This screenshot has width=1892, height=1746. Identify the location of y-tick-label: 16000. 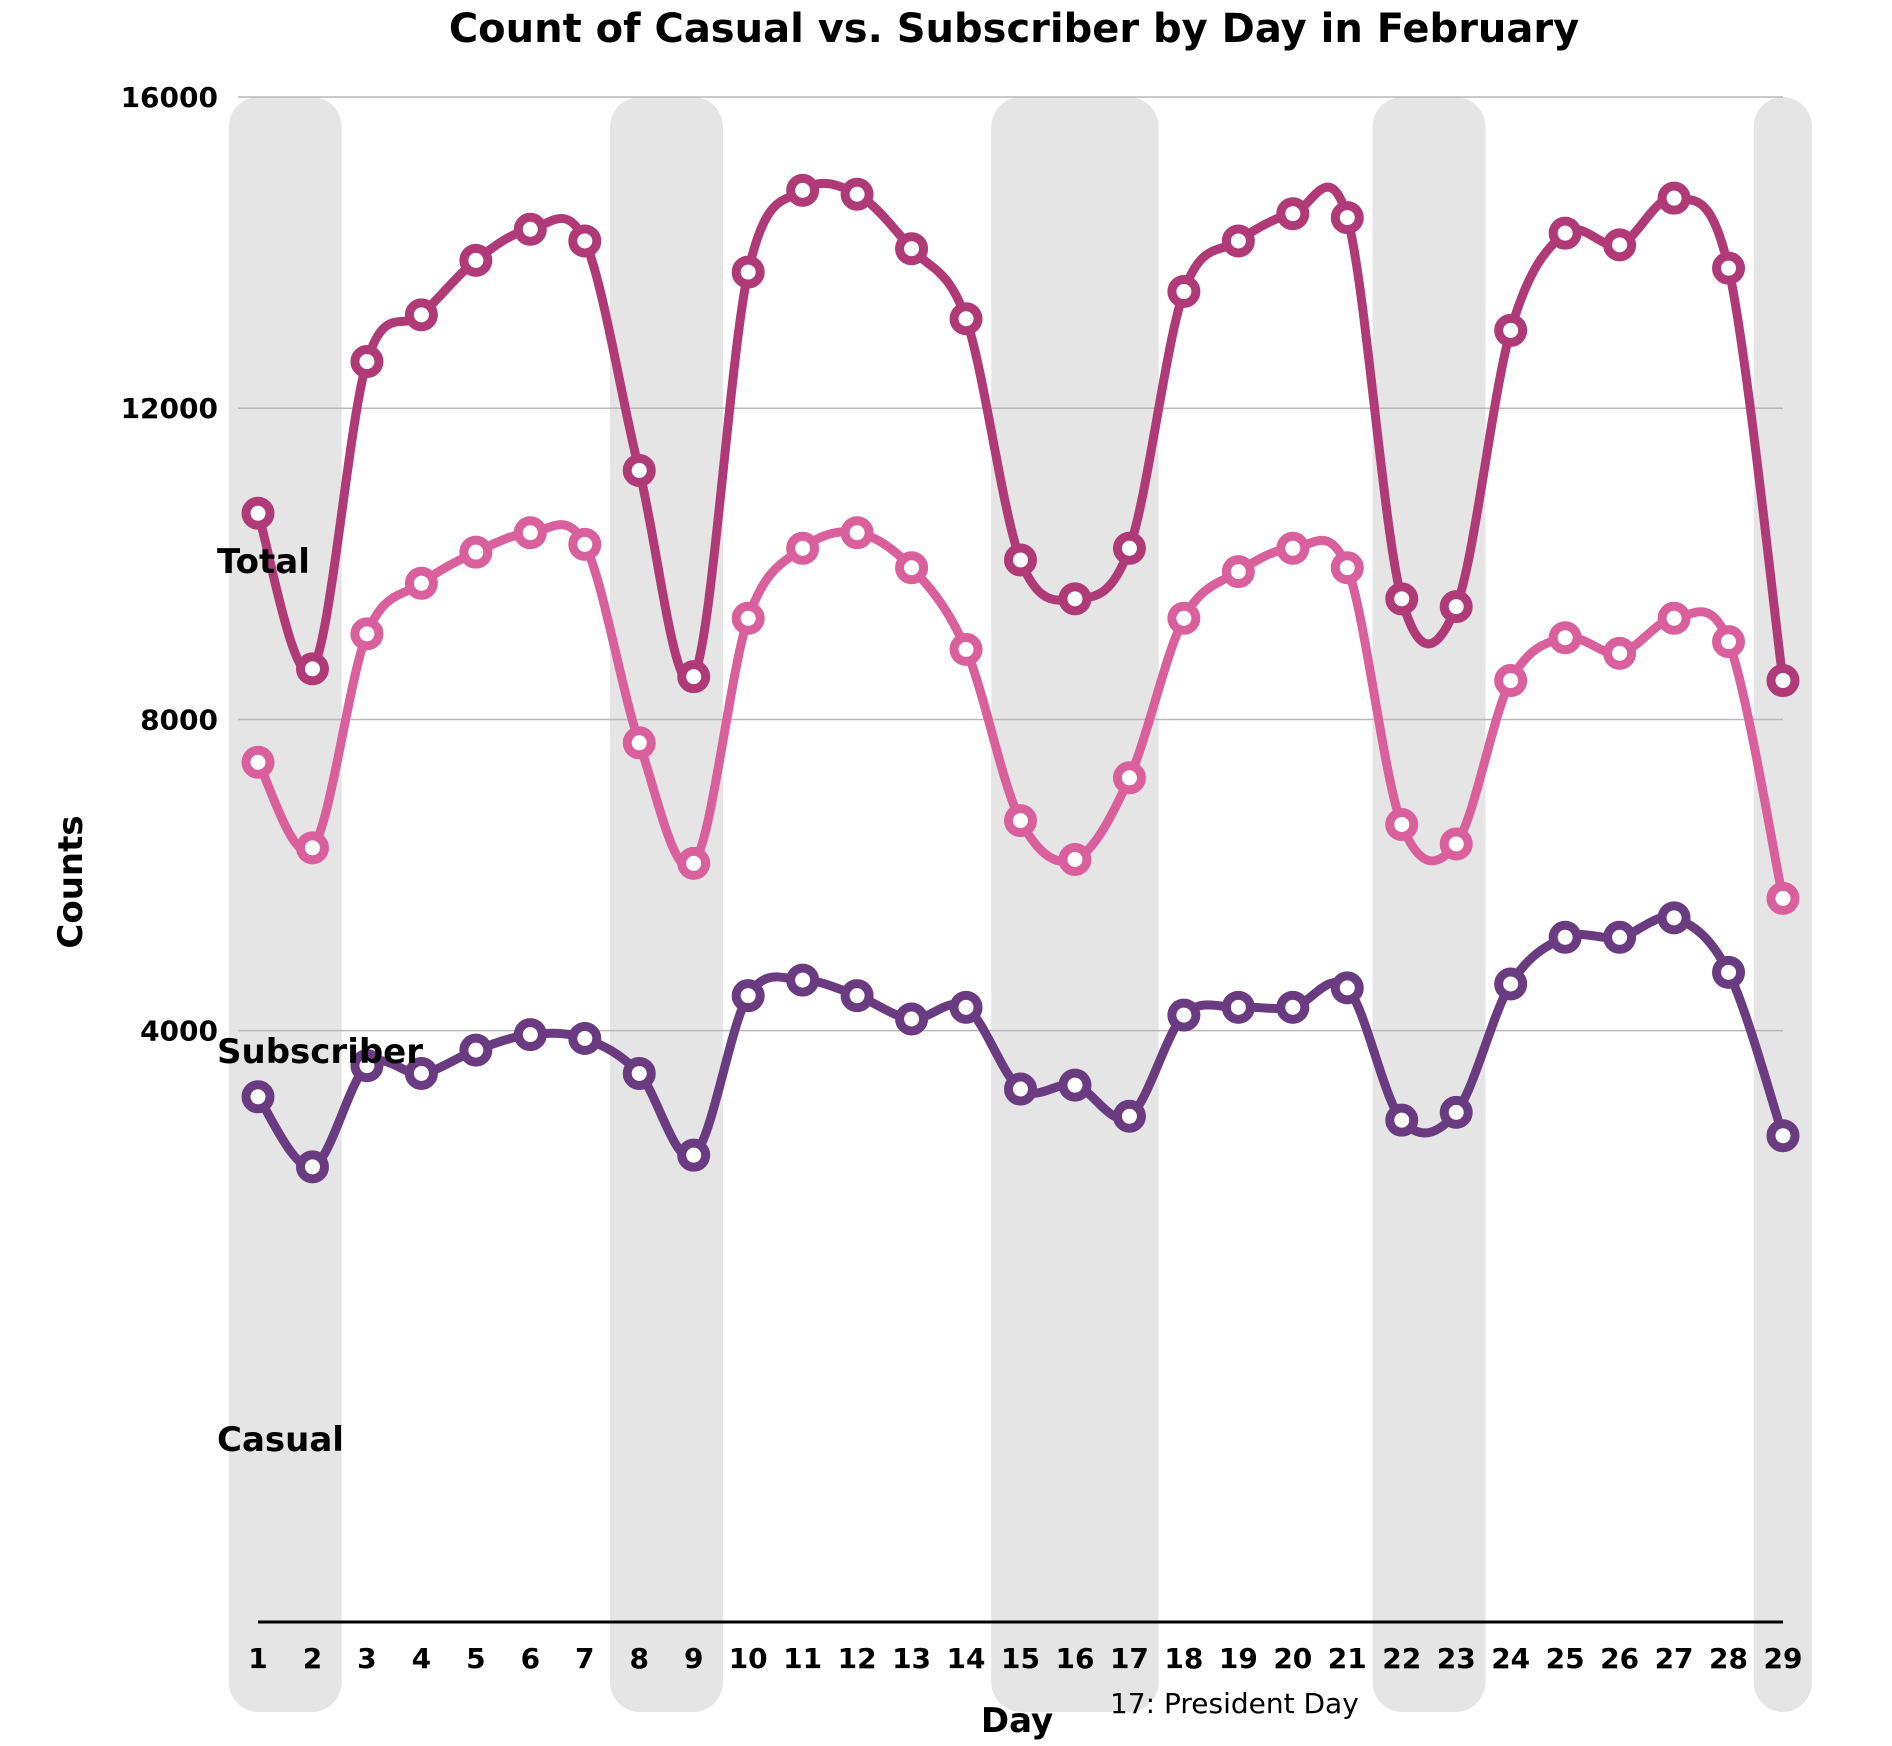
(169, 97).